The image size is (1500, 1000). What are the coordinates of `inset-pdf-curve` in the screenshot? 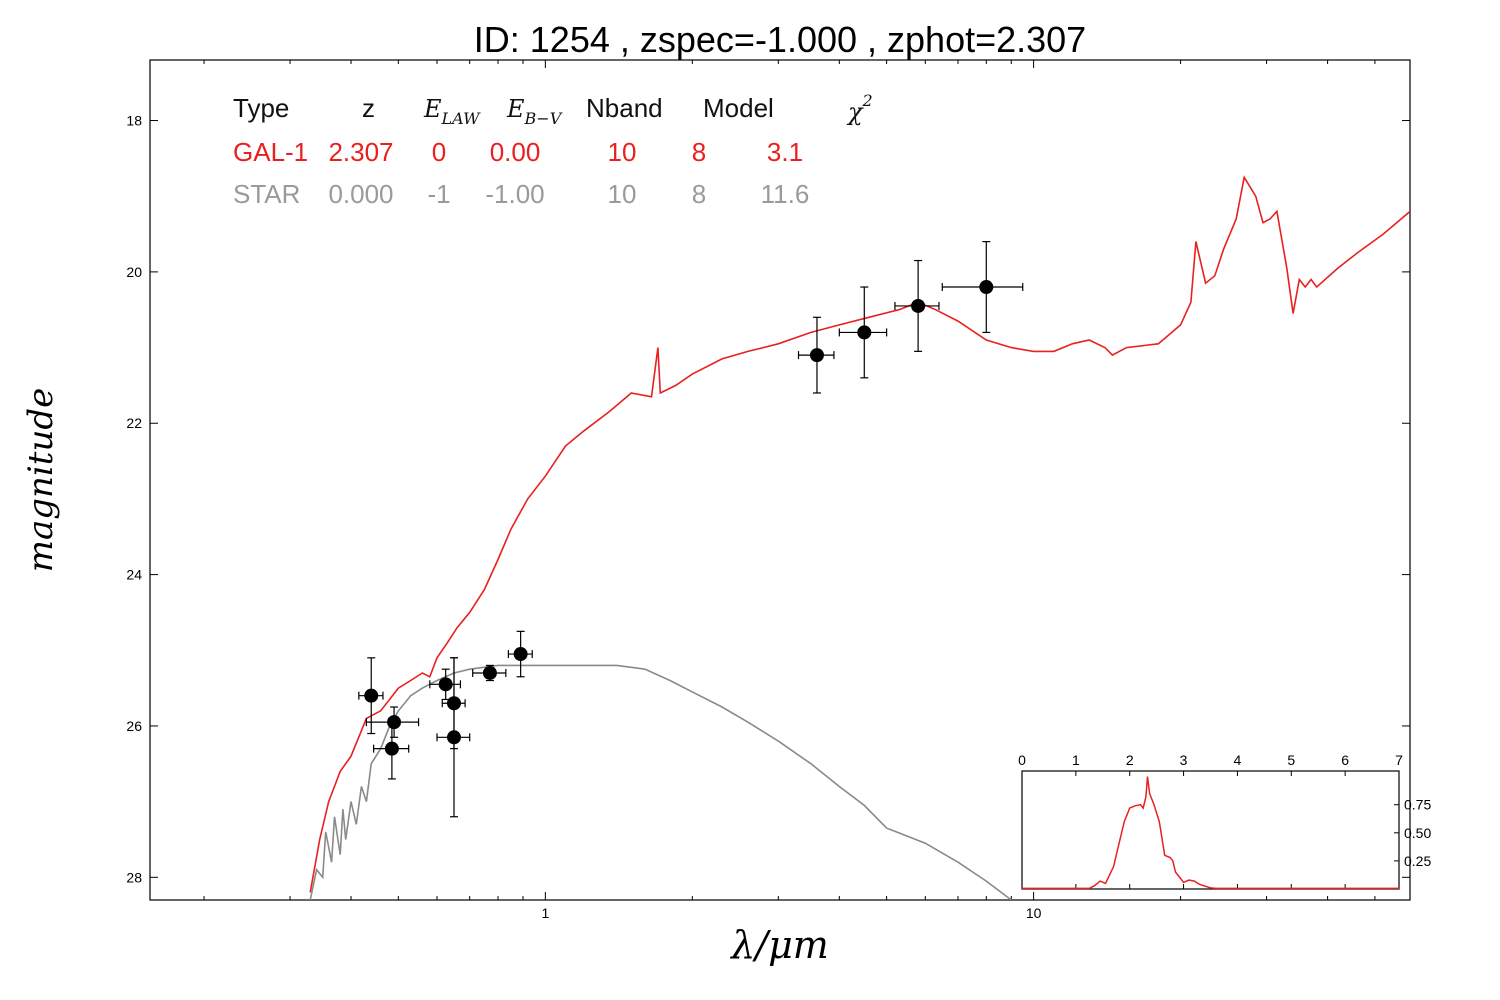 It's located at (1210, 833).